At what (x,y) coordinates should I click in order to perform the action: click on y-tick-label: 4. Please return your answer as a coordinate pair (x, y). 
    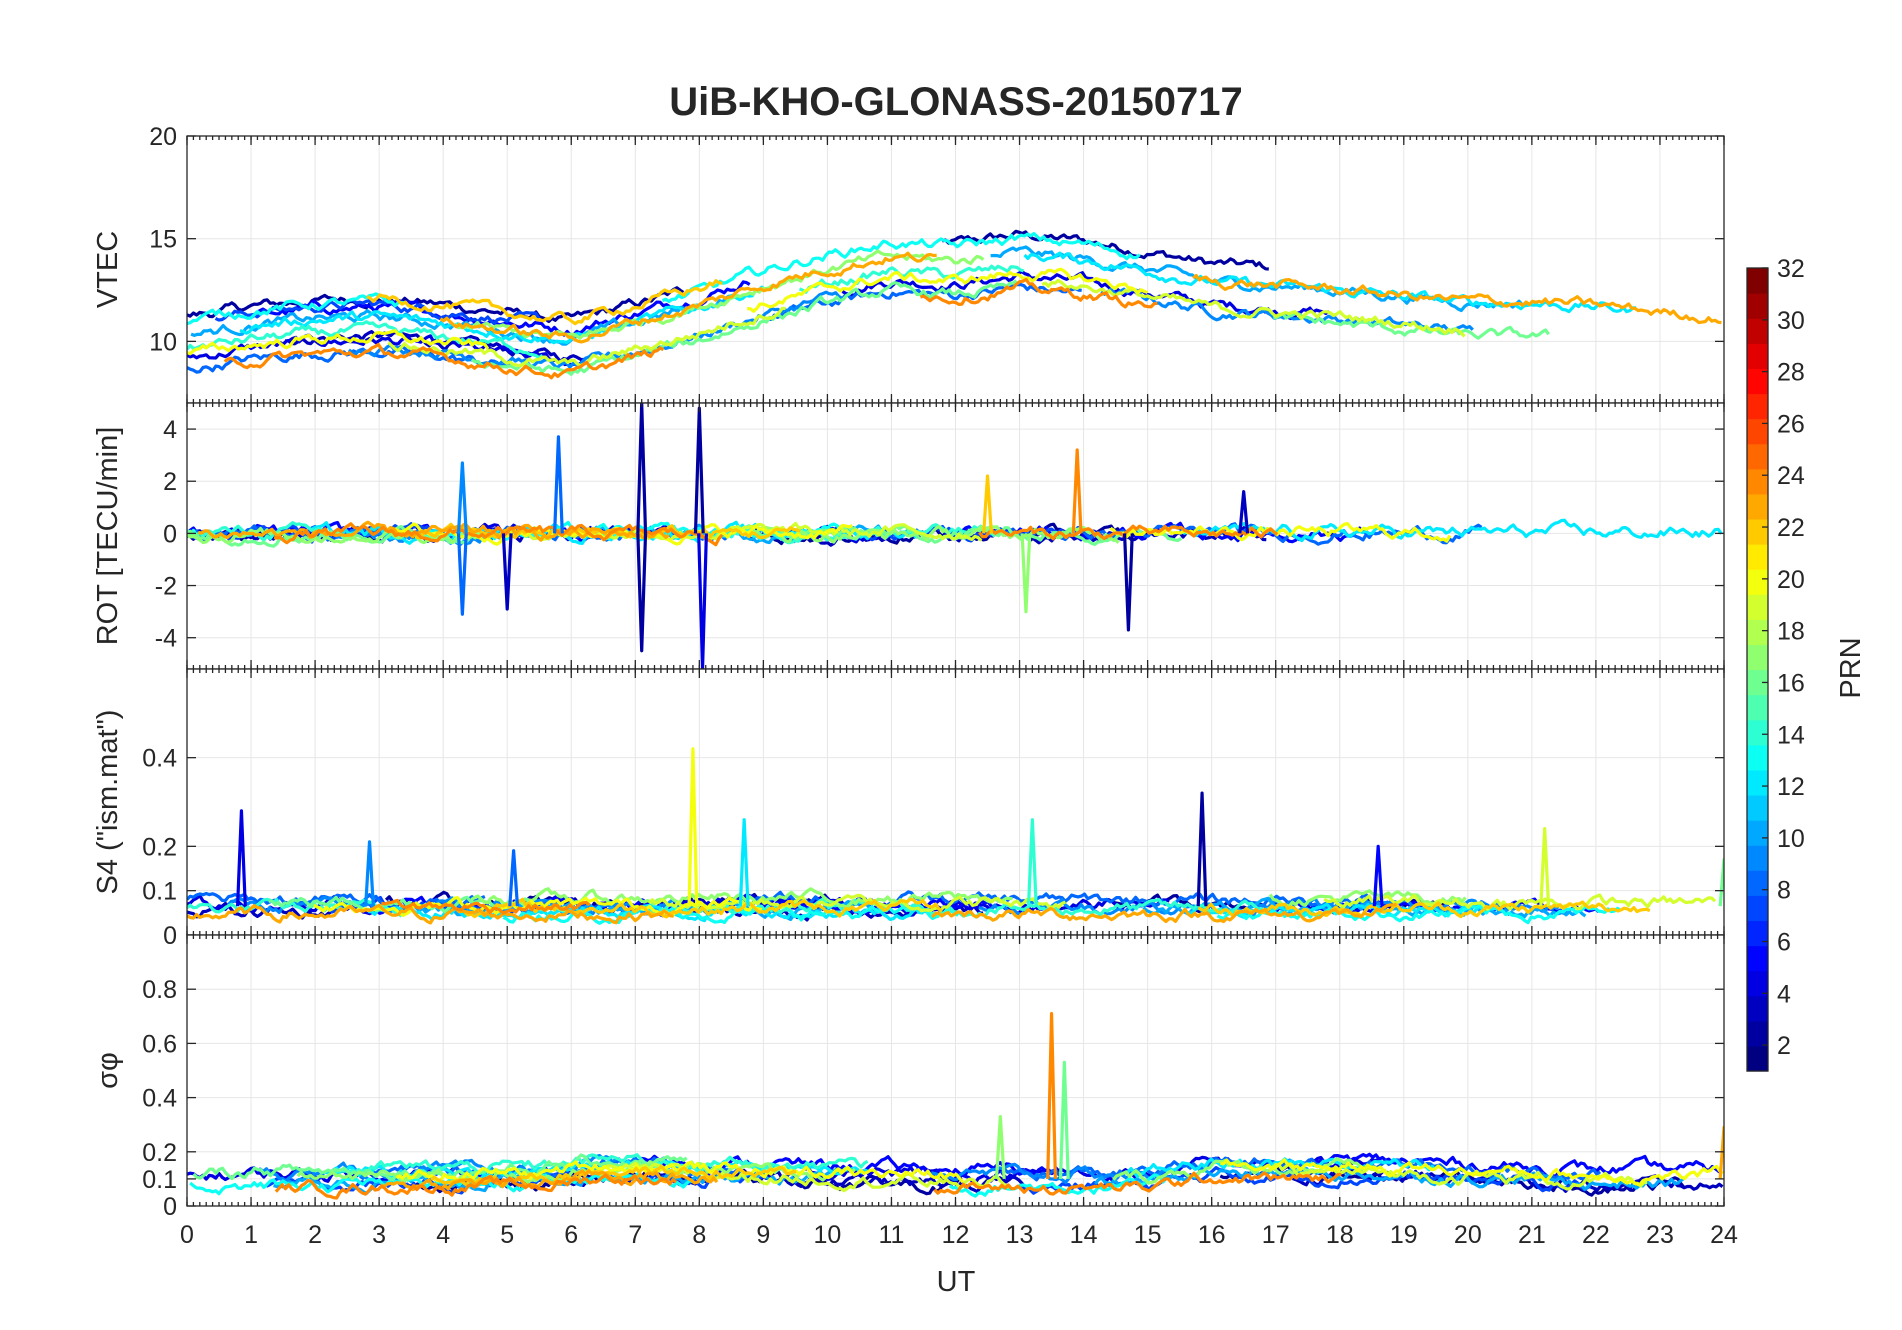
    Looking at the image, I should click on (170, 430).